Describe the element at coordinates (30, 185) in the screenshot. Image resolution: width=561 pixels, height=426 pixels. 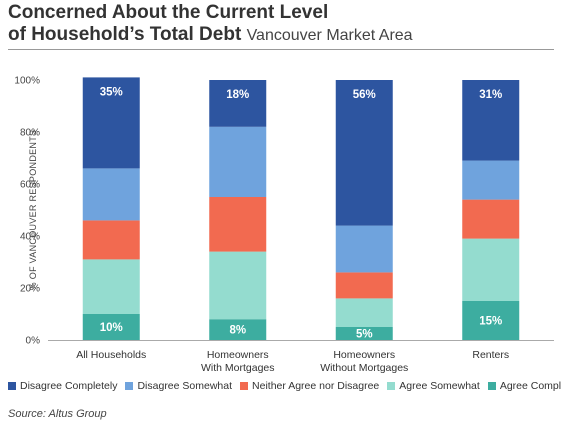
I see `y-tick-label: 60%` at that location.